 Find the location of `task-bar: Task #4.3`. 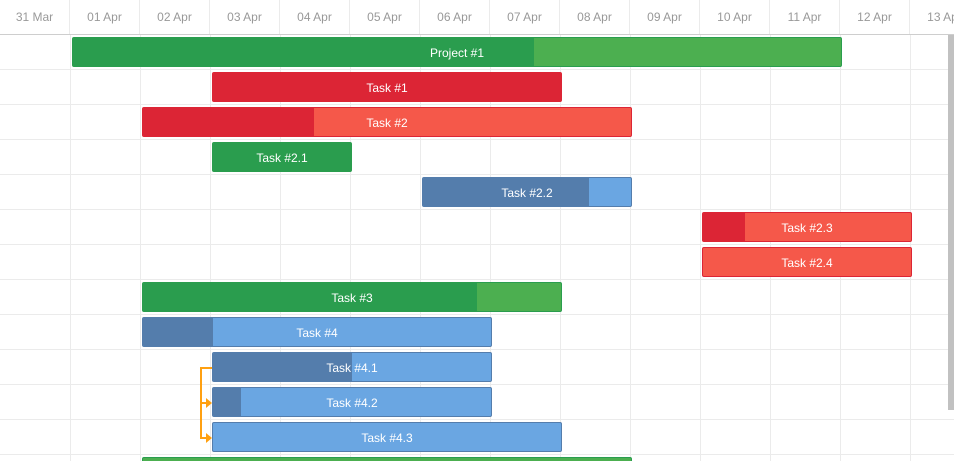

task-bar: Task #4.3 is located at coordinates (387, 437).